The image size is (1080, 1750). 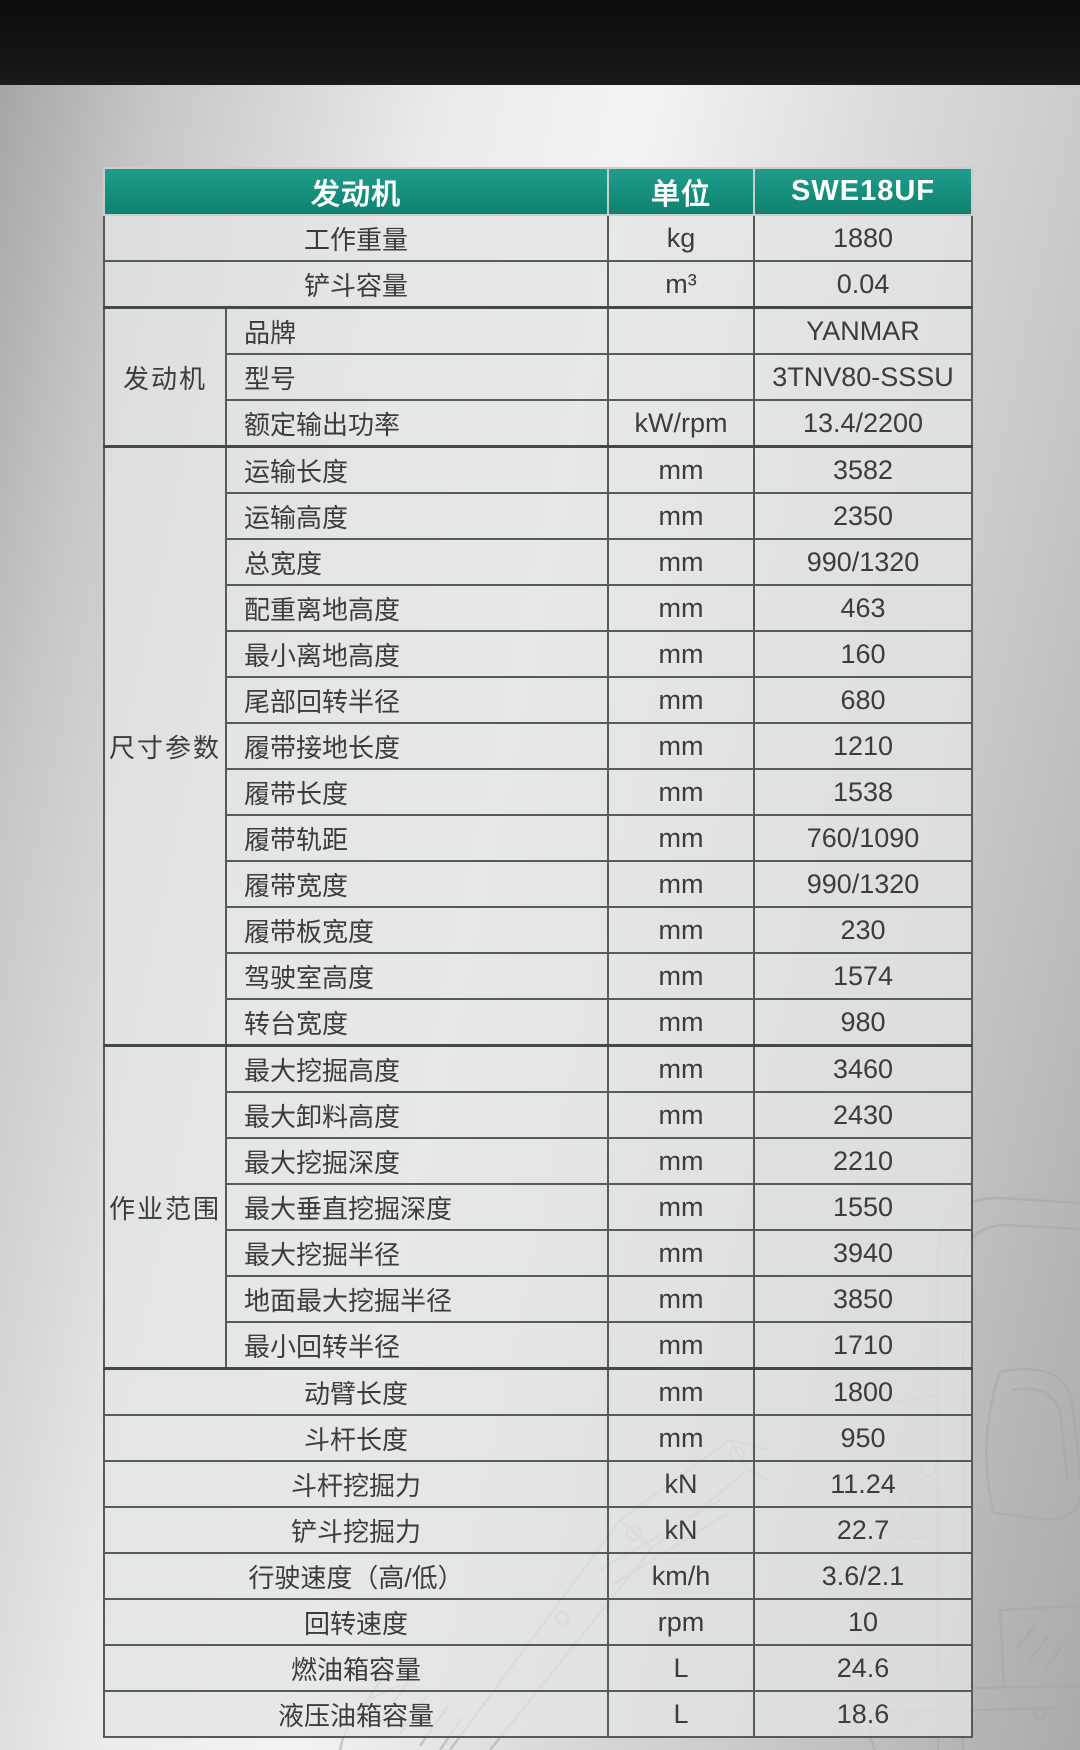 I want to click on spec-row: 最大卸料高度 mm 2430, so click(x=539, y=1115).